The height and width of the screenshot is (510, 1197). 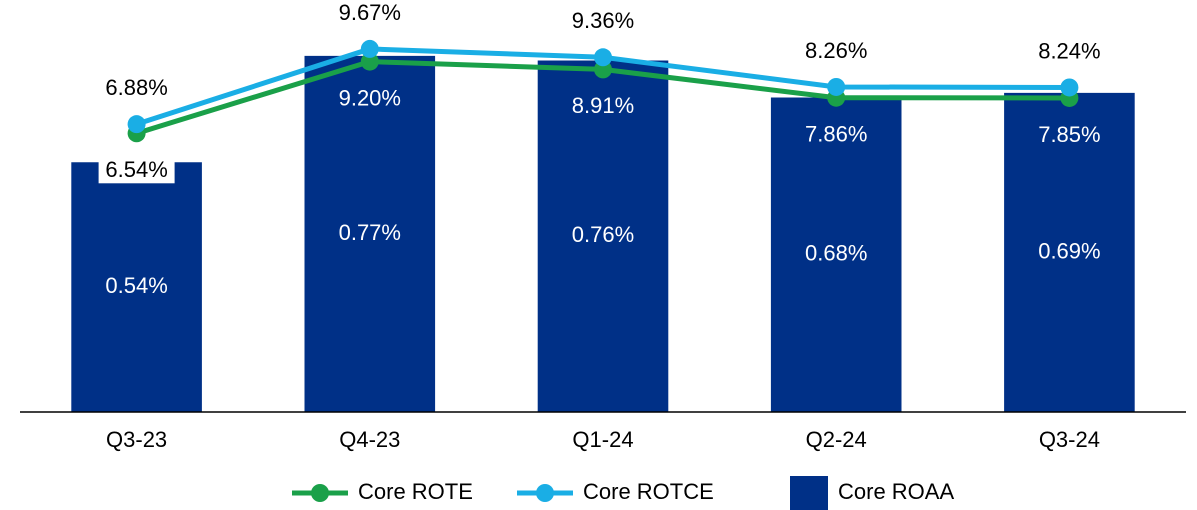 I want to click on x-tick-label: Q3-23, so click(x=136, y=439).